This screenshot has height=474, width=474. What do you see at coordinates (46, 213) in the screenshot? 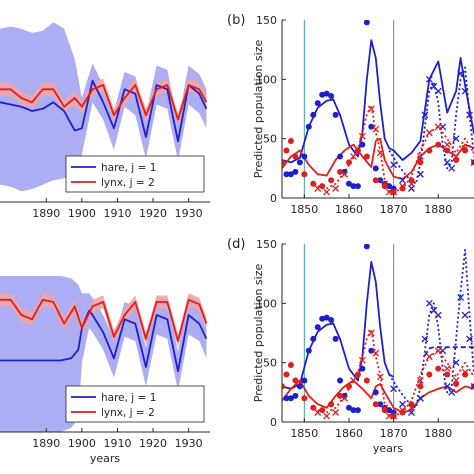
I see `x-tick-label: 1890` at bounding box center [46, 213].